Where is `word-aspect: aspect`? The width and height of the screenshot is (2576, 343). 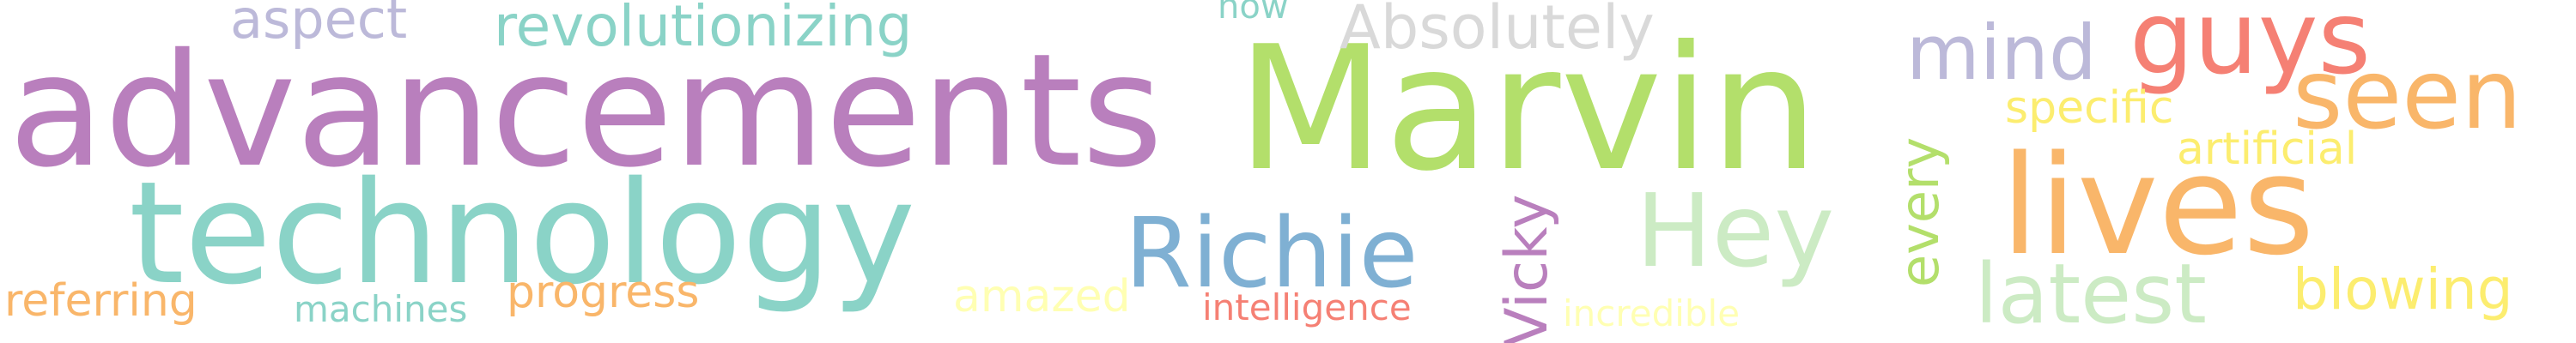 word-aspect: aspect is located at coordinates (319, 26).